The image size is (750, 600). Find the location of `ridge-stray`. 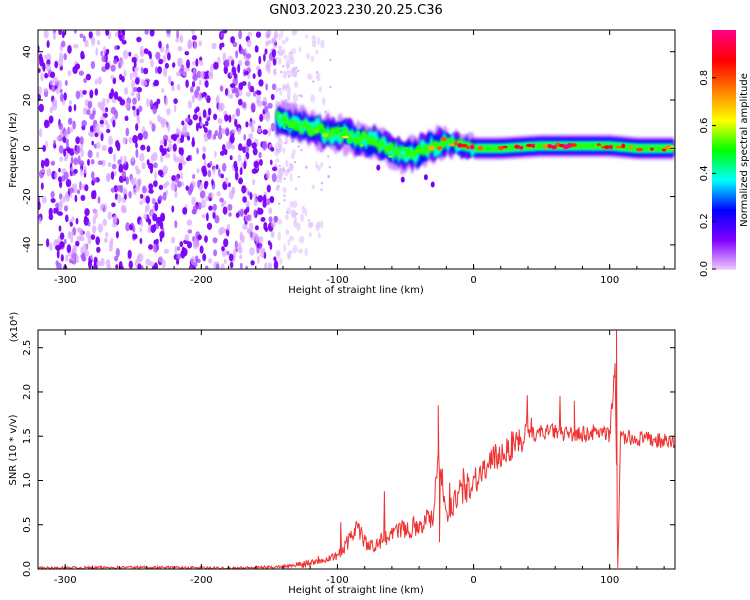

ridge-stray is located at coordinates (378, 167).